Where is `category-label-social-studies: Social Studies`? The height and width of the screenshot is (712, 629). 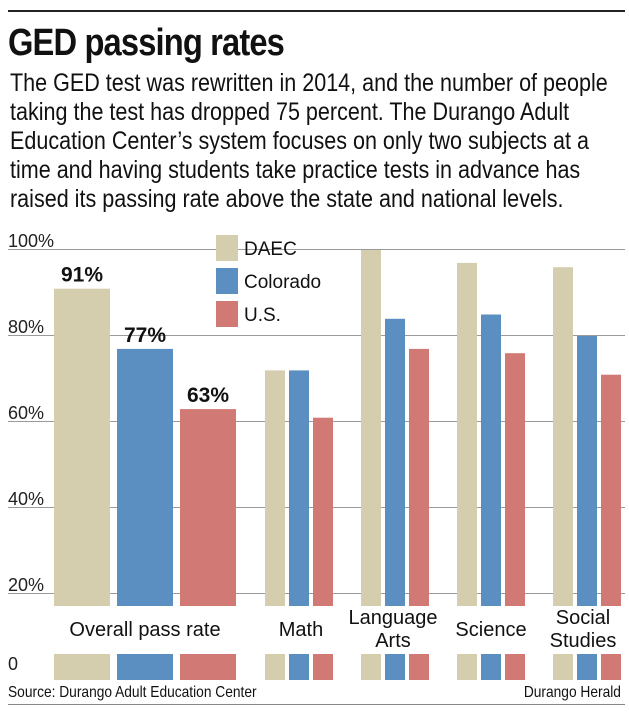 category-label-social-studies: Social Studies is located at coordinates (583, 629).